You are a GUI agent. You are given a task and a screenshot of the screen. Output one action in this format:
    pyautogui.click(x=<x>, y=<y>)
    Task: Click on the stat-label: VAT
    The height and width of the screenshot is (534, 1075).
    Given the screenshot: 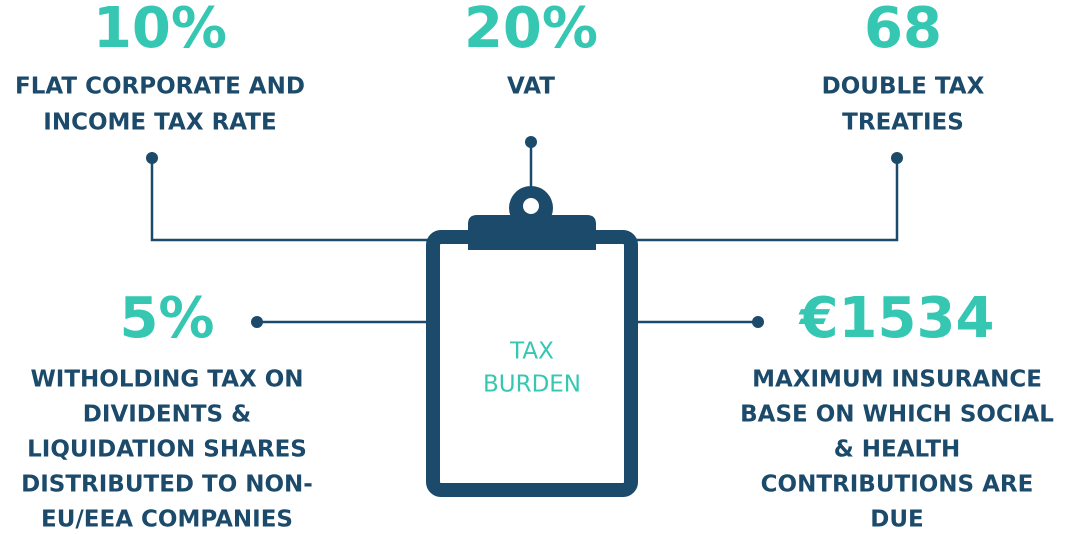 What is the action you would take?
    pyautogui.click(x=531, y=87)
    